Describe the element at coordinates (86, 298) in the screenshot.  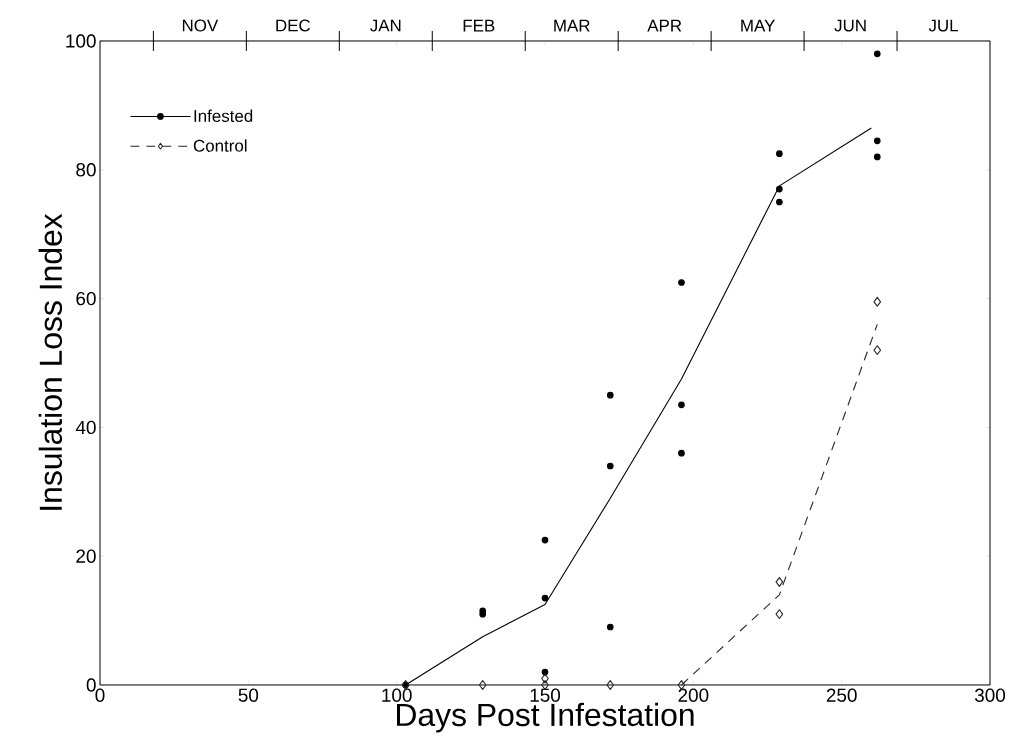
I see `y-tick-label: 60` at that location.